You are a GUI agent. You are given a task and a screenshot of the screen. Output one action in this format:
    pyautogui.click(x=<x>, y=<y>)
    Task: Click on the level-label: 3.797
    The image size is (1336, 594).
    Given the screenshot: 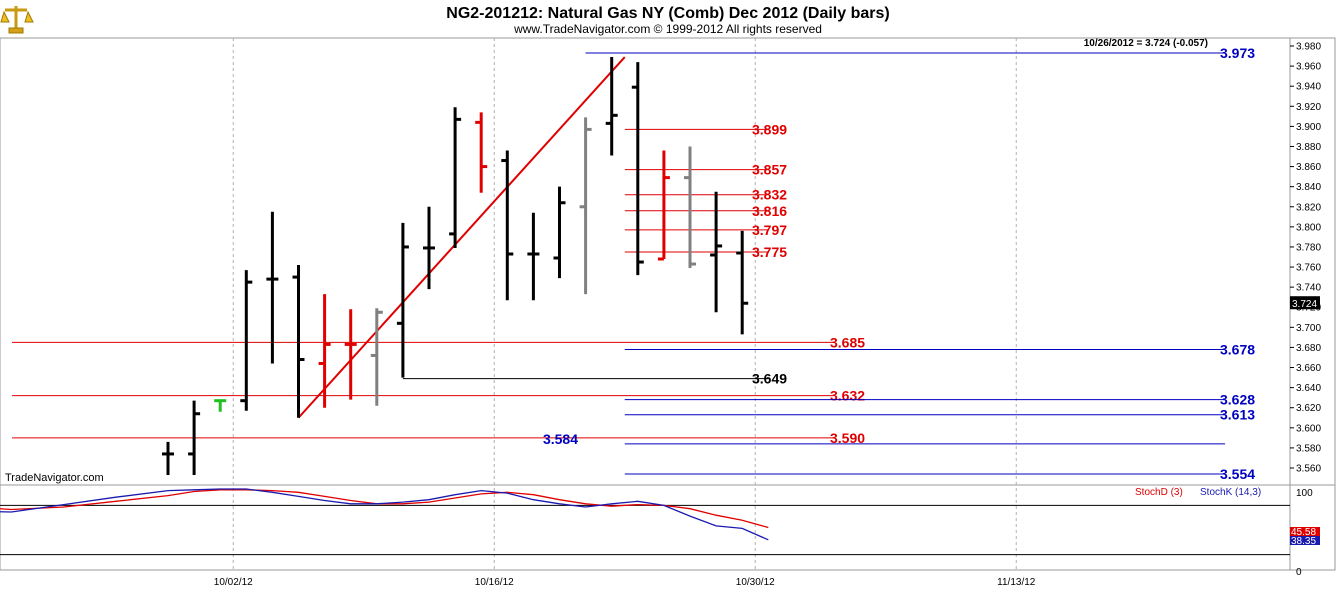 What is the action you would take?
    pyautogui.click(x=769, y=230)
    